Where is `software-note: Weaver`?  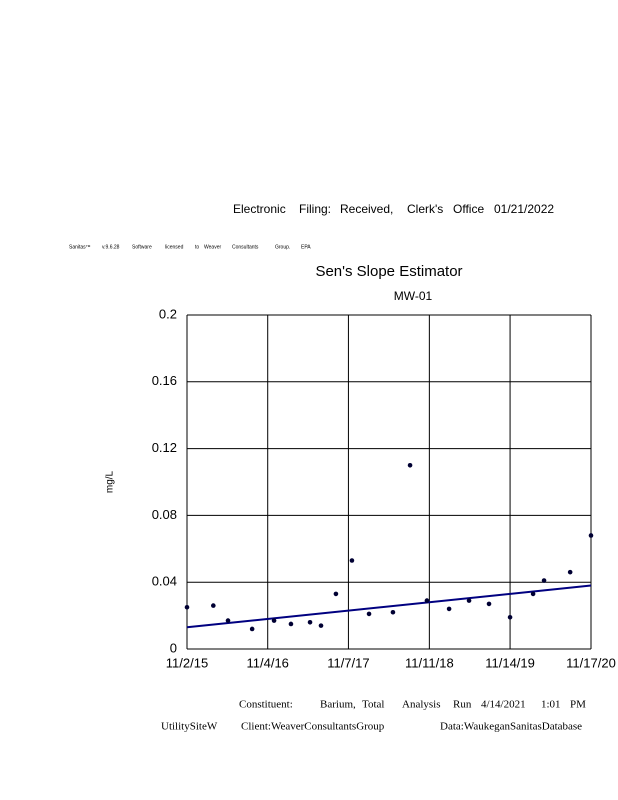 software-note: Weaver is located at coordinates (212, 247).